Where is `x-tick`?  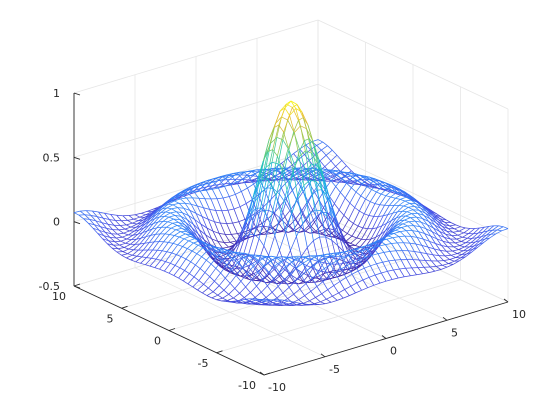 x-tick is located at coordinates (506, 300).